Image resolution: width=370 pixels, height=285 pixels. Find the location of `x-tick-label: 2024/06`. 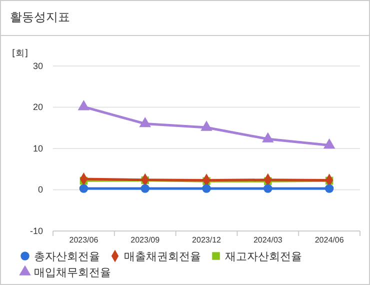

x-tick-label: 2024/06 is located at coordinates (329, 240).